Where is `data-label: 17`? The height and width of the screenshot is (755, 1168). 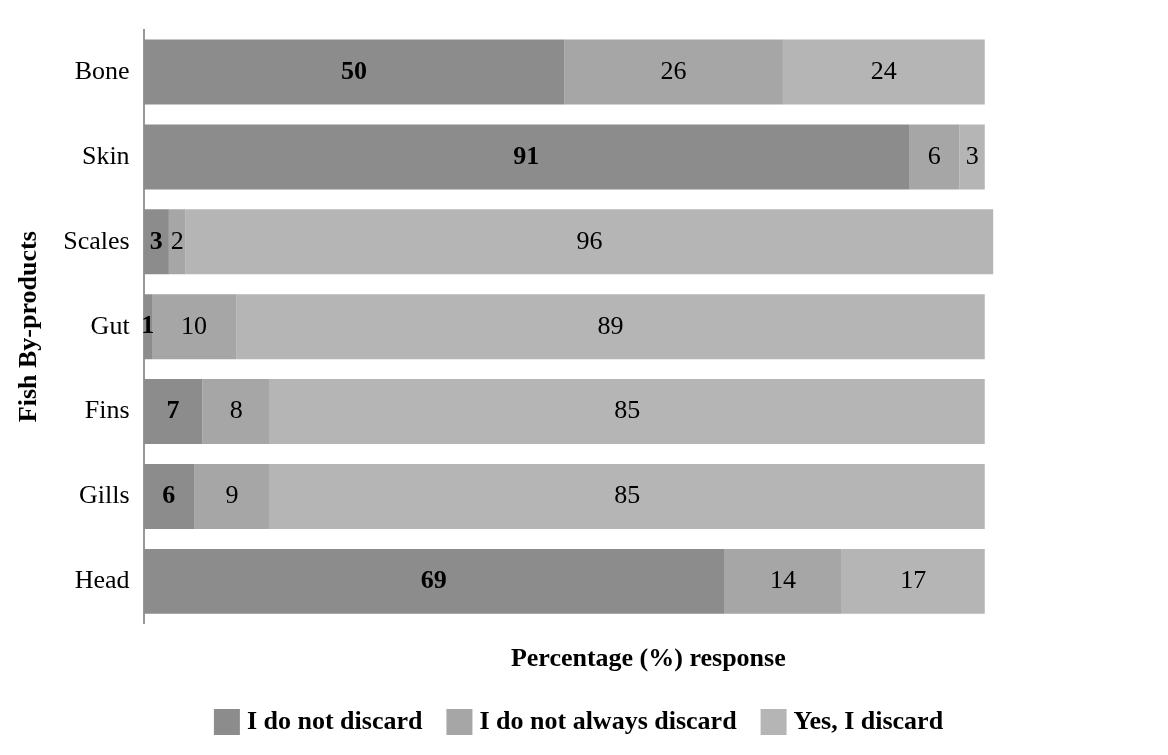
data-label: 17 is located at coordinates (913, 580).